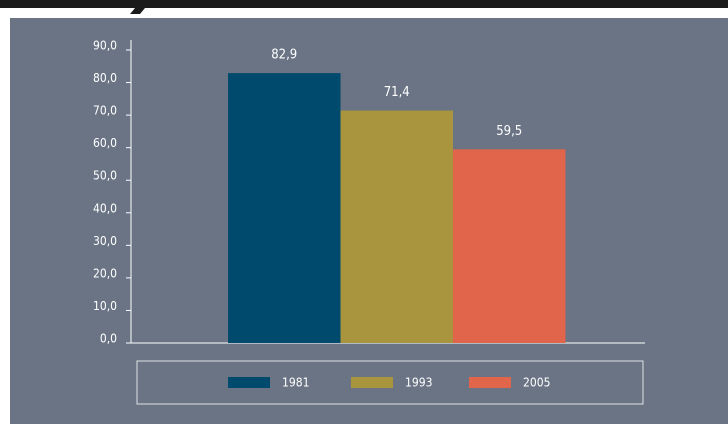 The width and height of the screenshot is (728, 424). Describe the element at coordinates (108, 339) in the screenshot. I see `y-tick-label: 0,0` at that location.